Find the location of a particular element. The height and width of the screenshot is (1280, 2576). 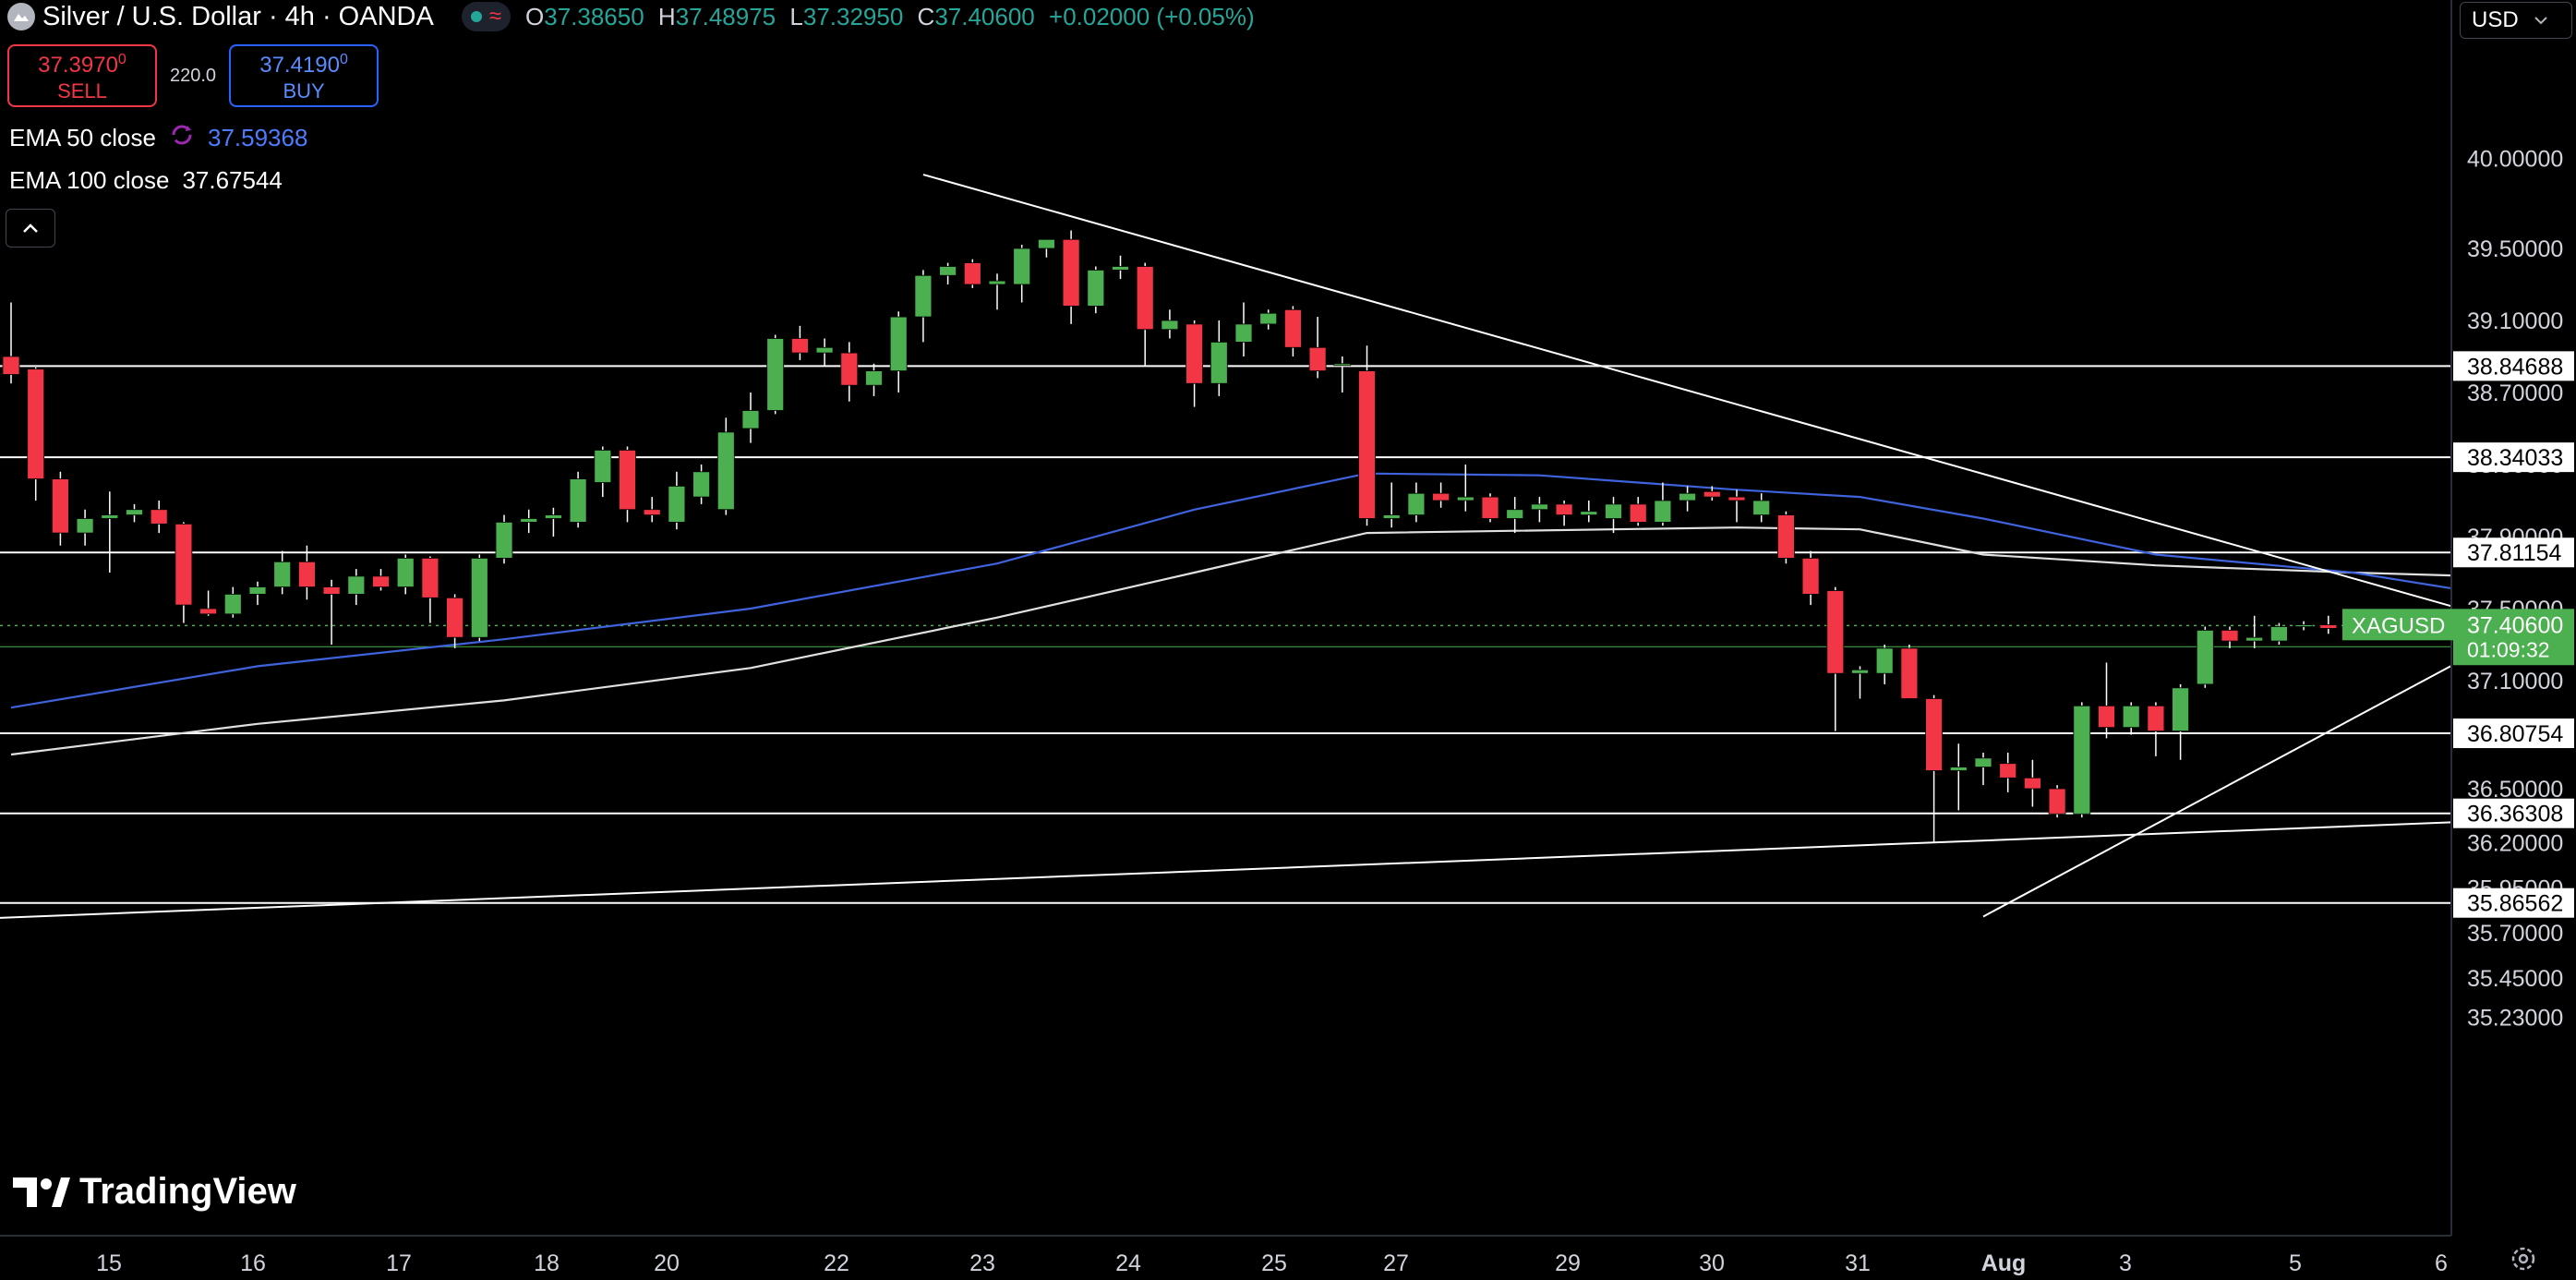

time-tick: 18 is located at coordinates (547, 1263).